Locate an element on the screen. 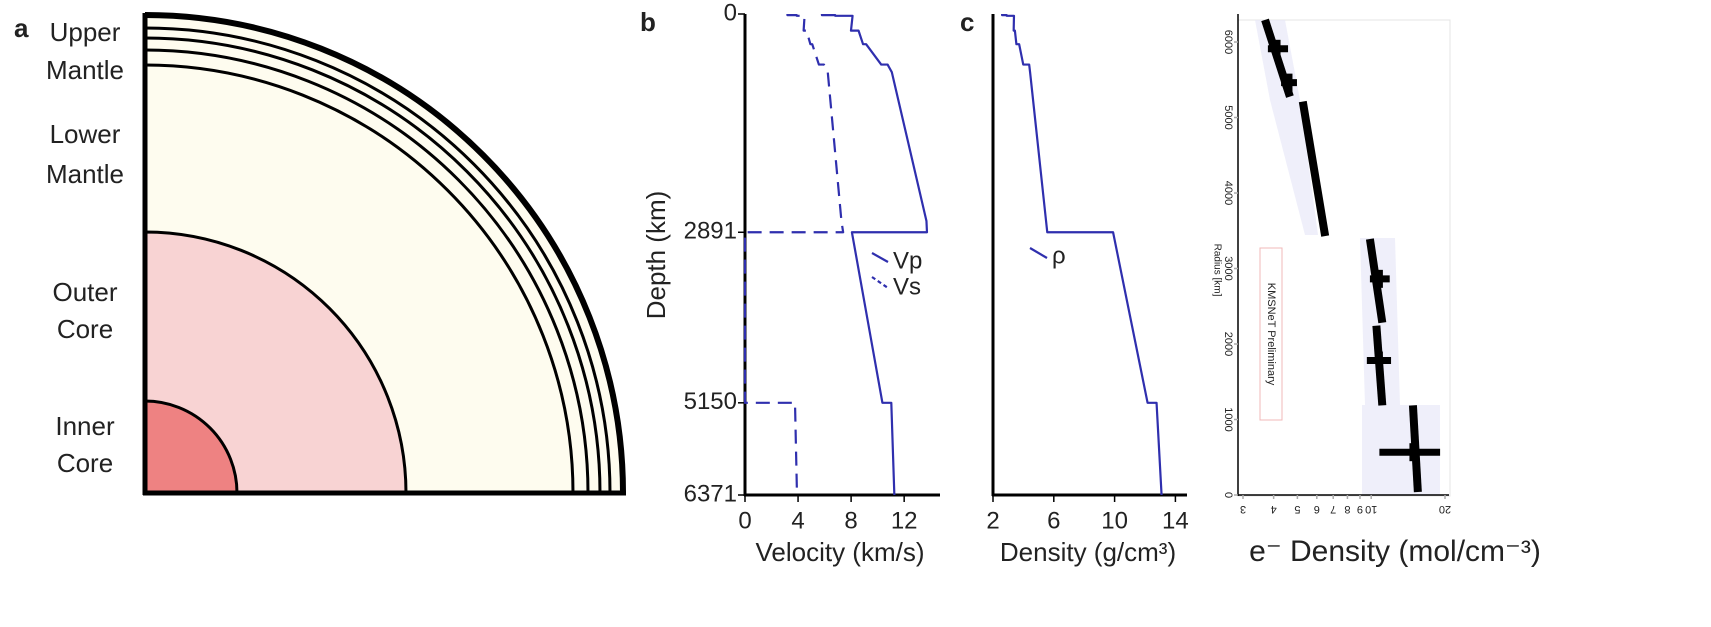 This screenshot has width=1711, height=627. x-tick-label: 0 is located at coordinates (744, 520).